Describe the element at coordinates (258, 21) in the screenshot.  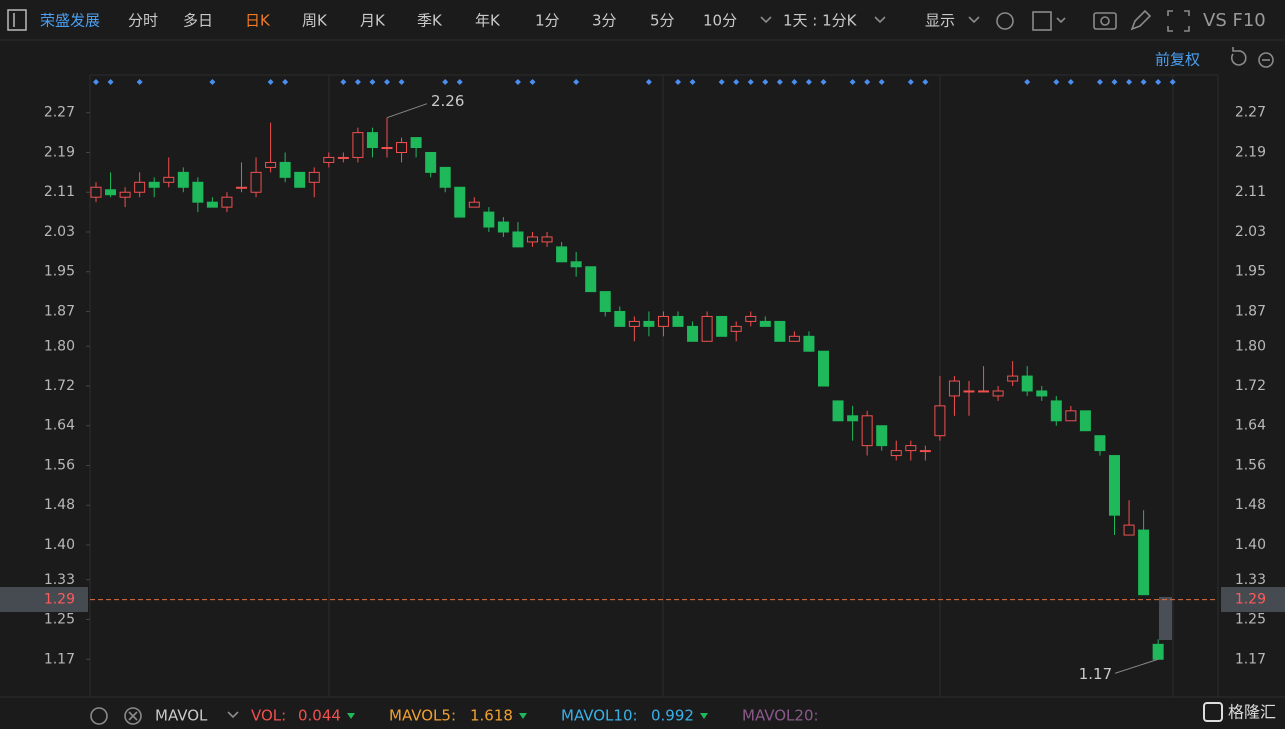
I see `period-tab: 日K` at that location.